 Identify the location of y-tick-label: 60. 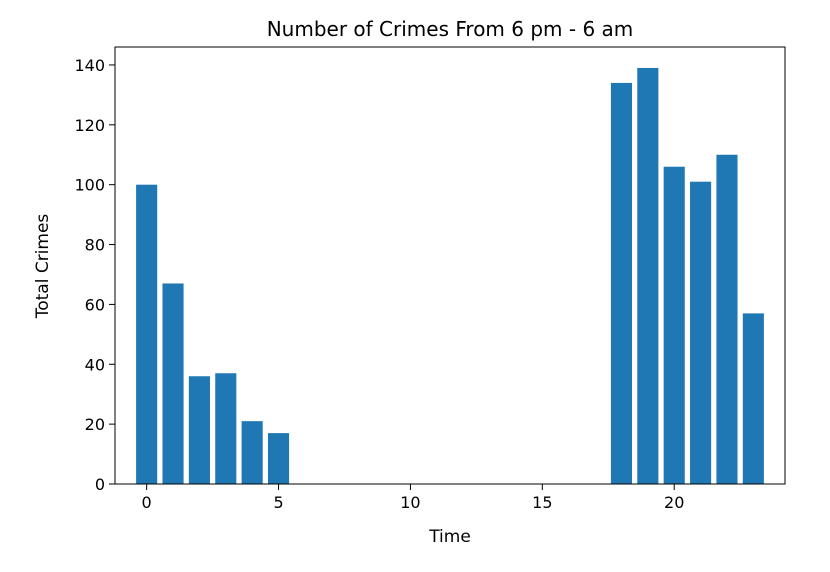
(95, 304).